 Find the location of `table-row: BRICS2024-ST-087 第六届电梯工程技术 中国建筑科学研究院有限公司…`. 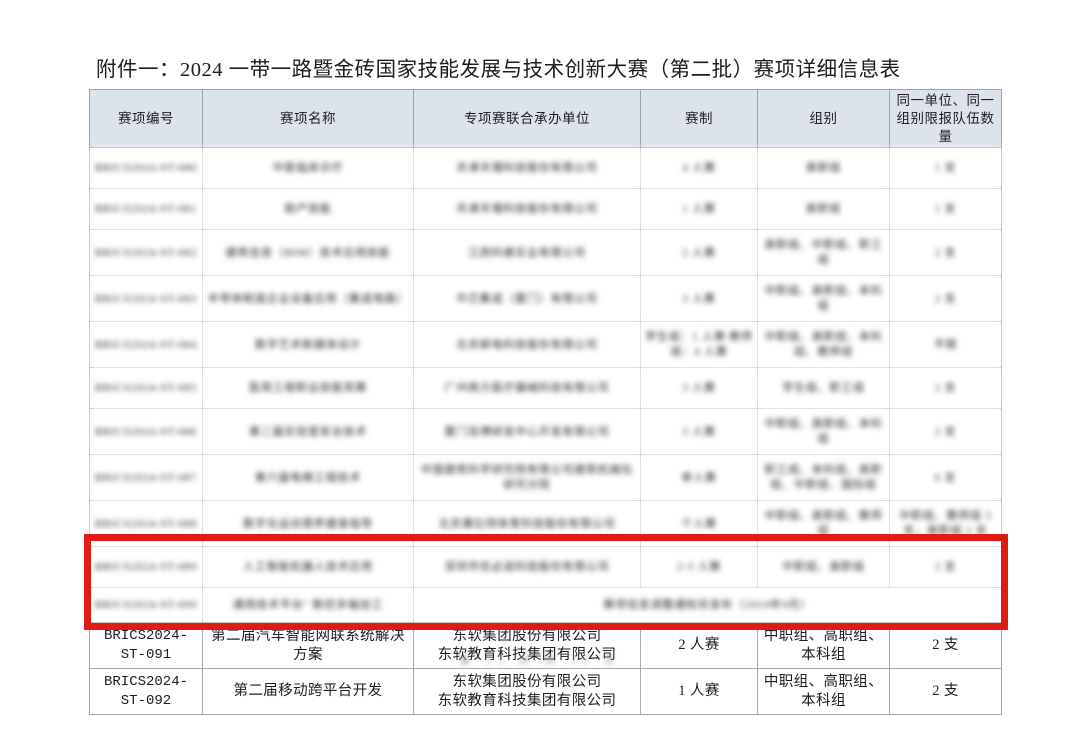

table-row: BRICS2024-ST-087 第六届电梯工程技术 中国建筑科学研究院有限公司… is located at coordinates (545, 478).